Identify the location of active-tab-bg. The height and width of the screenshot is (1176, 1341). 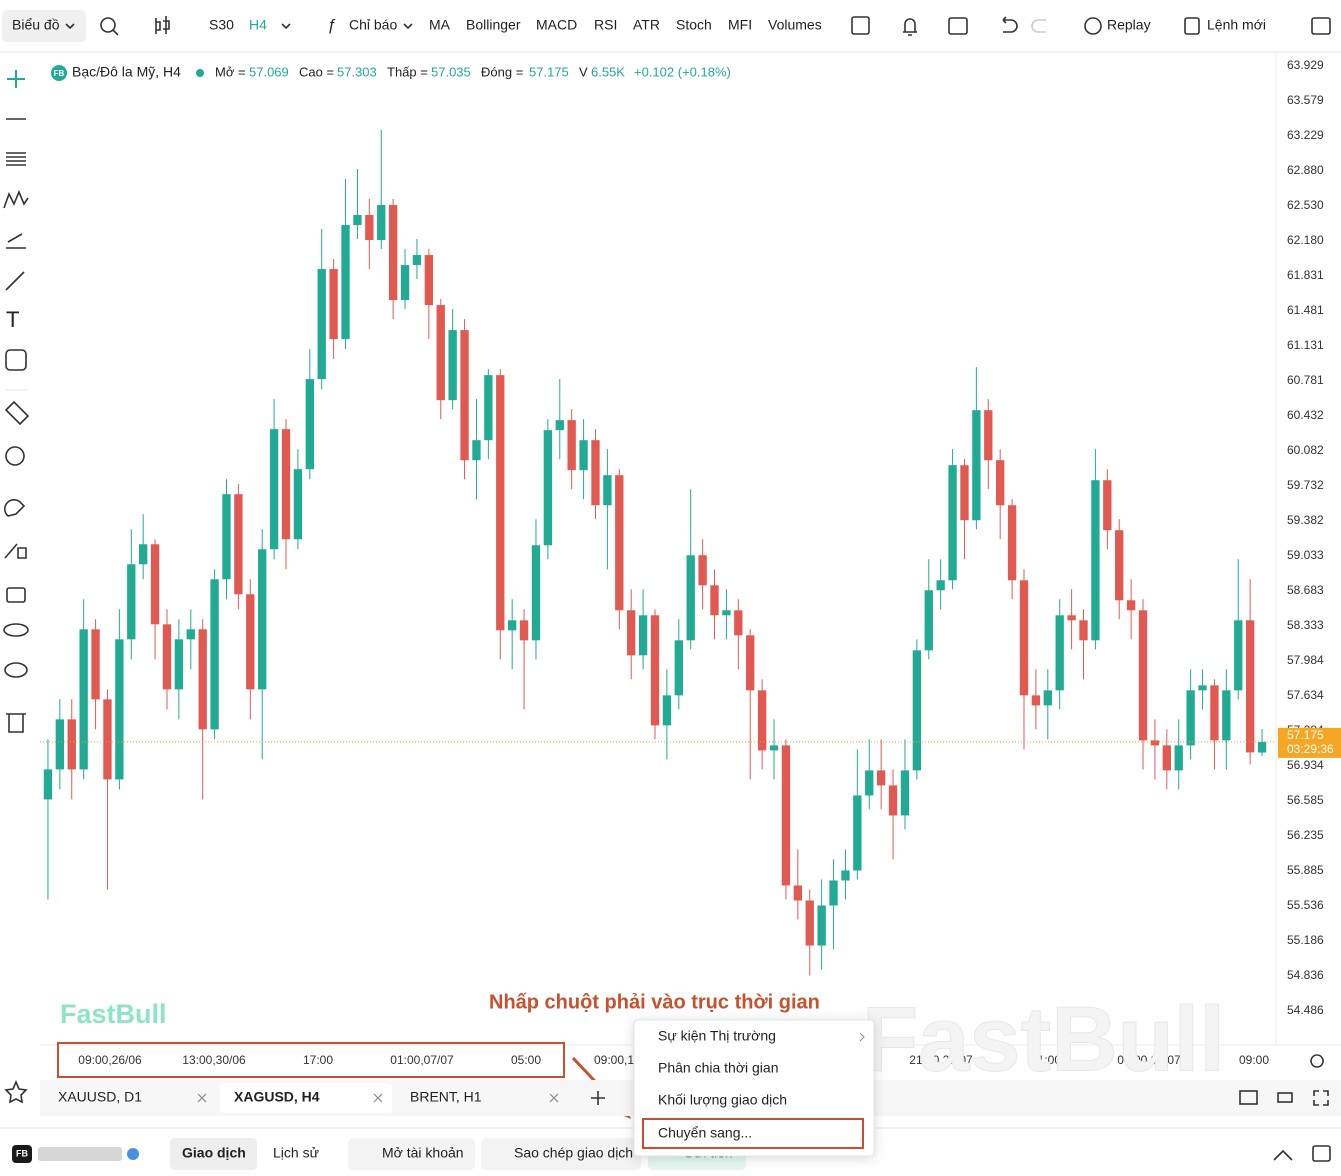
(306, 1098).